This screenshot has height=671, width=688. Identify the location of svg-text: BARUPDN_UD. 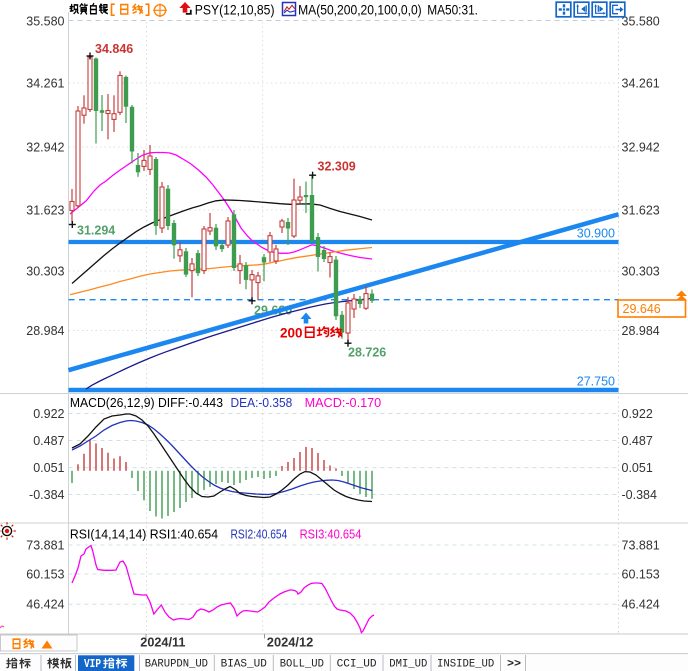
(177, 664).